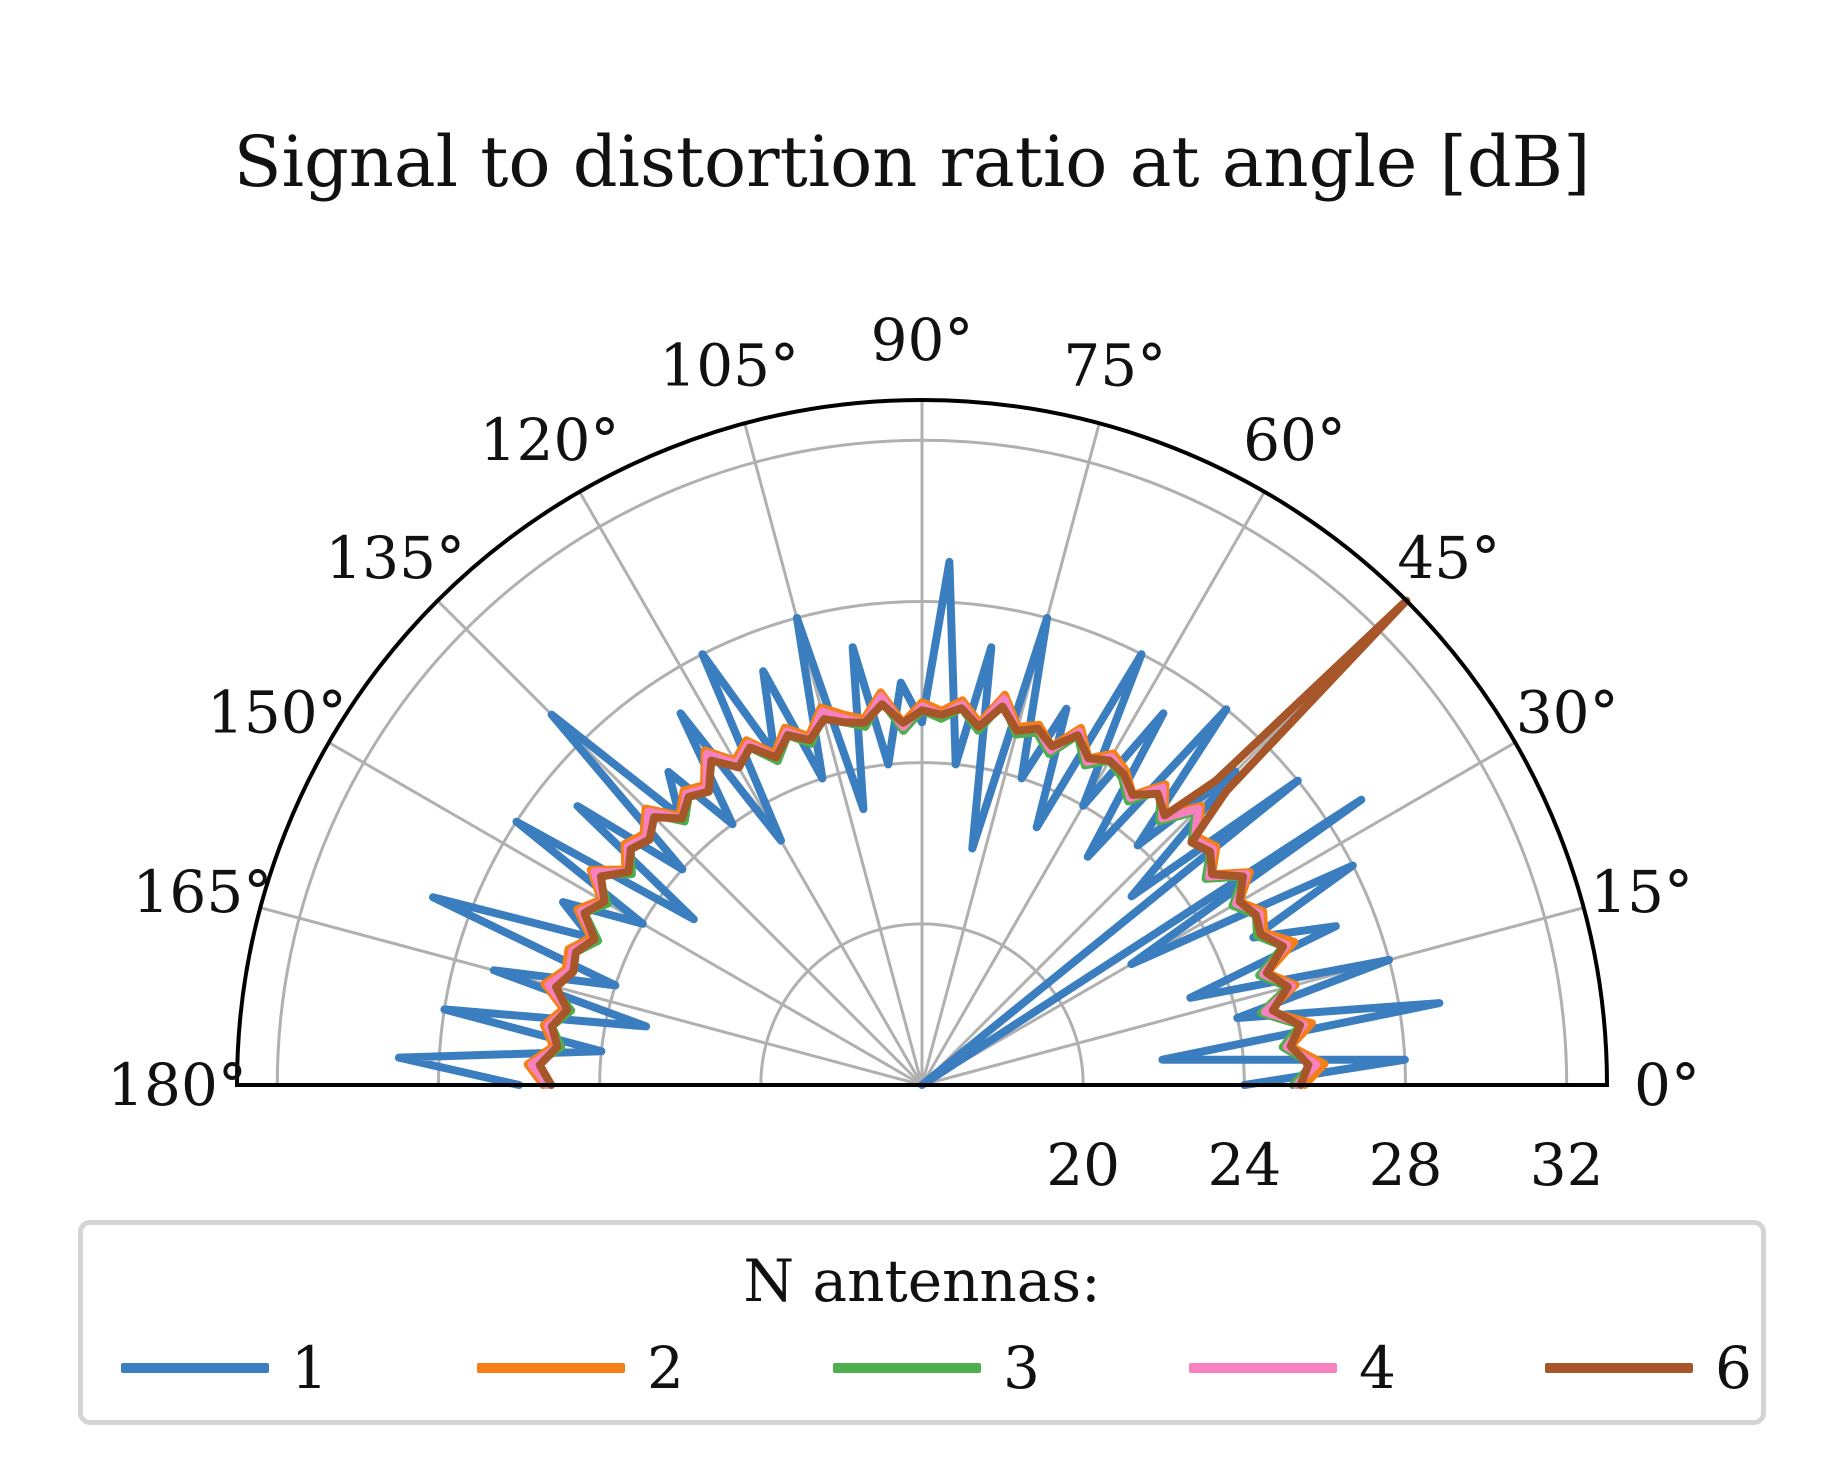  Describe the element at coordinates (203, 892) in the screenshot. I see `angle-tick-label: 165°` at that location.